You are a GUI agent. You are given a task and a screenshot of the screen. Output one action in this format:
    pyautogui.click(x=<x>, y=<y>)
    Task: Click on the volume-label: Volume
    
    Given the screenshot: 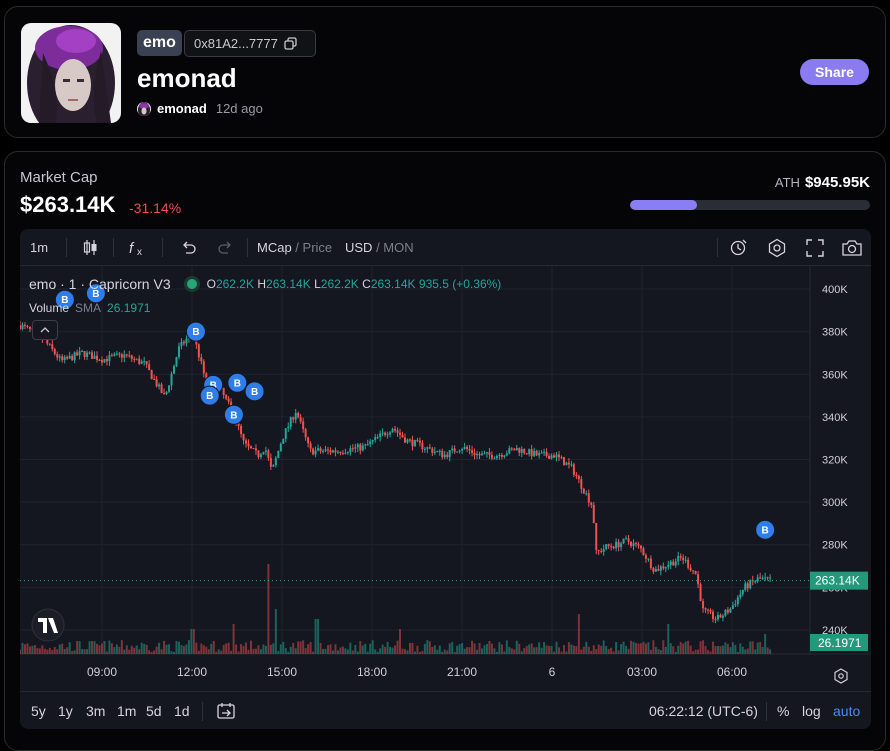 What is the action you would take?
    pyautogui.click(x=49, y=308)
    